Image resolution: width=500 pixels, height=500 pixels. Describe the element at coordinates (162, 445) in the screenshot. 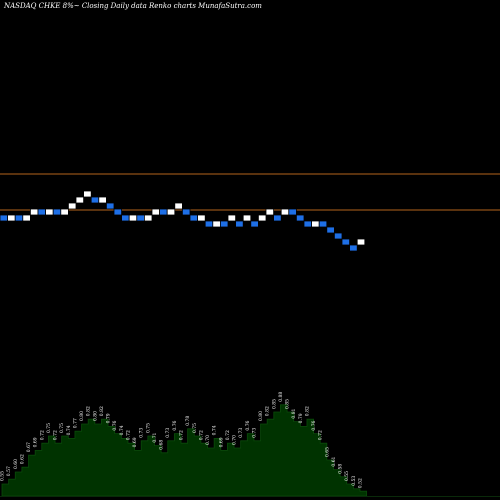

I see `volume-data-label: 0.68` at that location.